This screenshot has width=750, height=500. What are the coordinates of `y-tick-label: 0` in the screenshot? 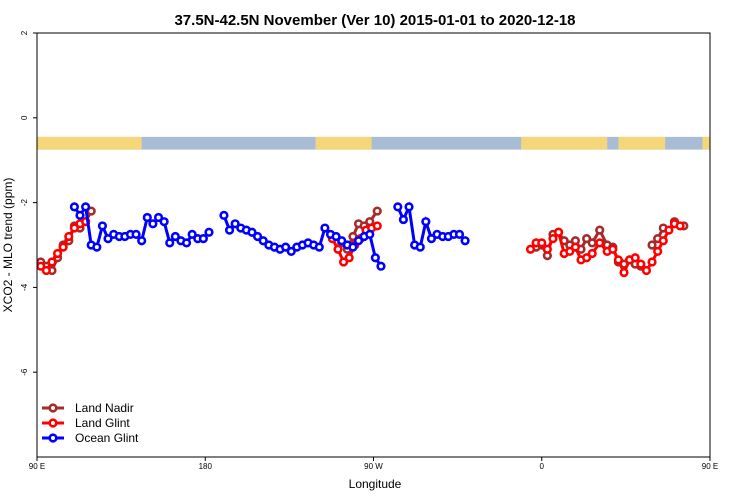 It's located at (24, 117).